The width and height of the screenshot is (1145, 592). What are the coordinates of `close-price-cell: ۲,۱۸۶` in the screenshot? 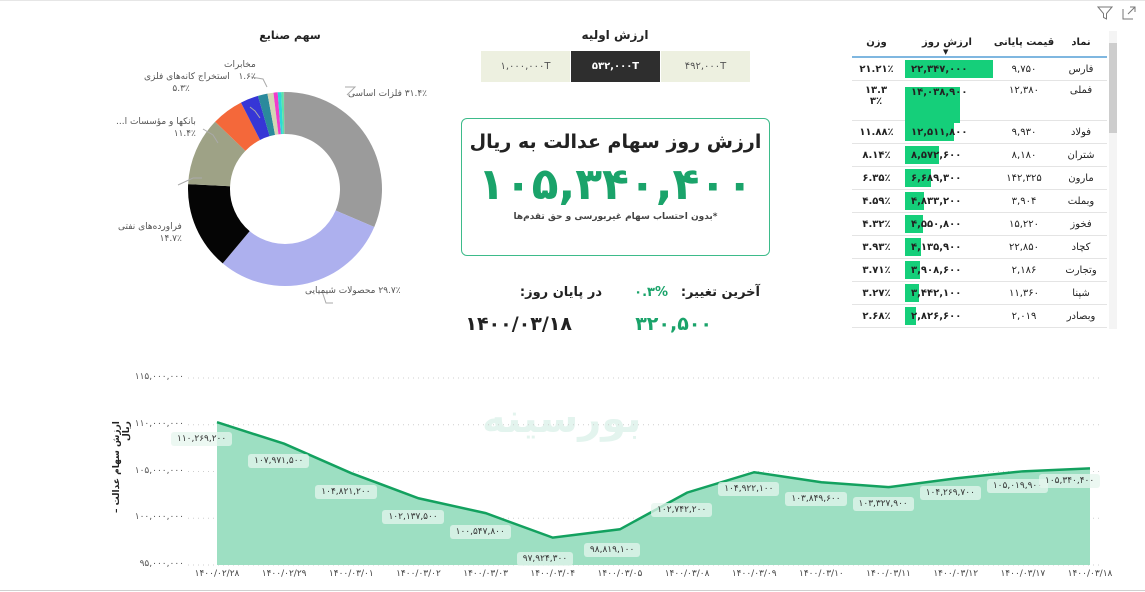 It's located at (1024, 270).